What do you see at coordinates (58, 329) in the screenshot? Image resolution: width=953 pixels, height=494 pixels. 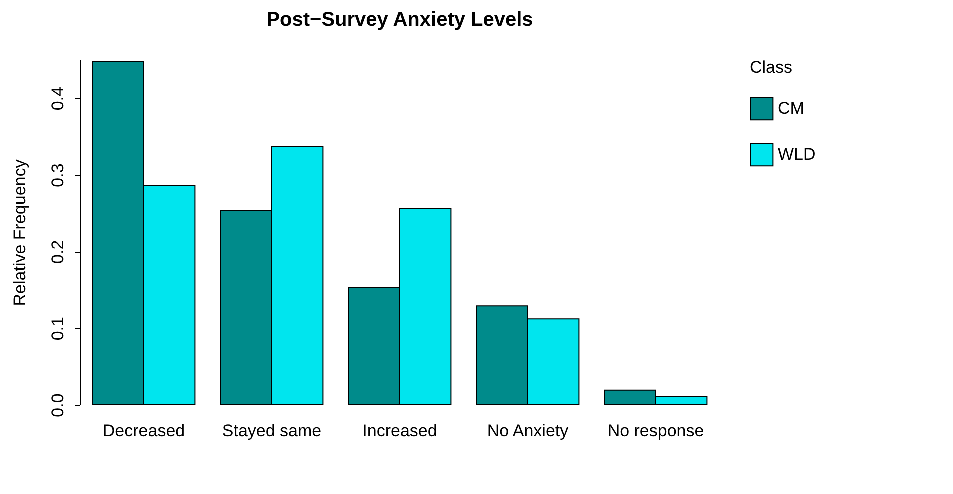 I see `y-tick-label: 0.1` at bounding box center [58, 329].